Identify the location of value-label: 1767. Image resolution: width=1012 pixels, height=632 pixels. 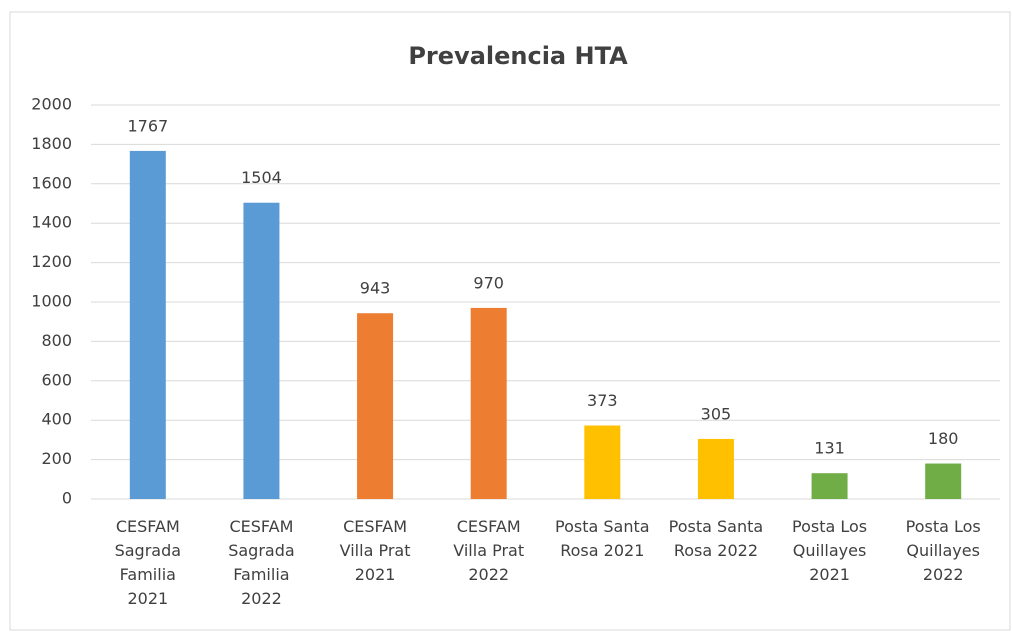
(147, 125).